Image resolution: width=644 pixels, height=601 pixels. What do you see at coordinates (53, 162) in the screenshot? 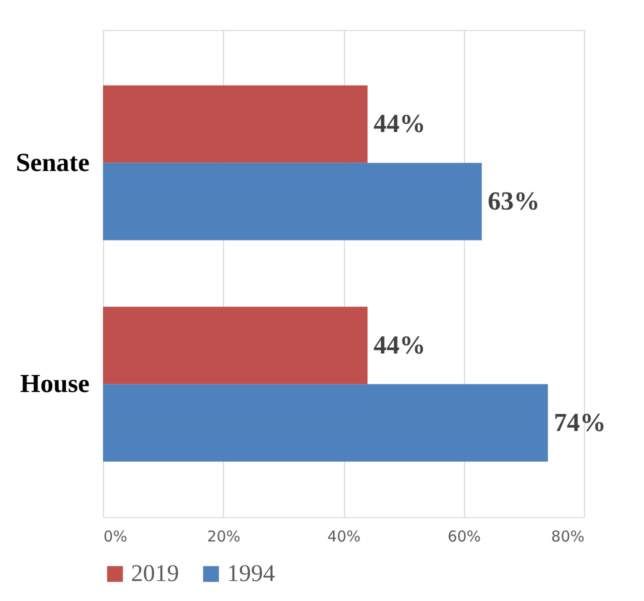
I see `y-tick-label: Senate` at bounding box center [53, 162].